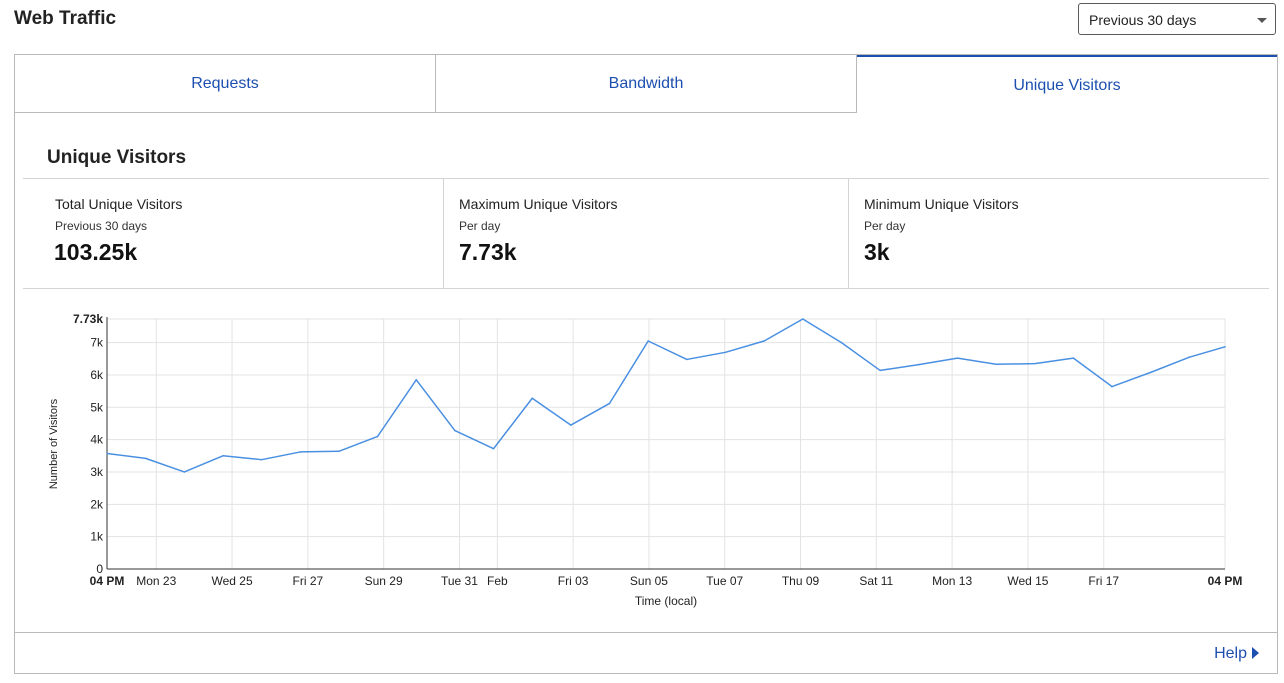  I want to click on y-tick-label: 3k, so click(97, 472).